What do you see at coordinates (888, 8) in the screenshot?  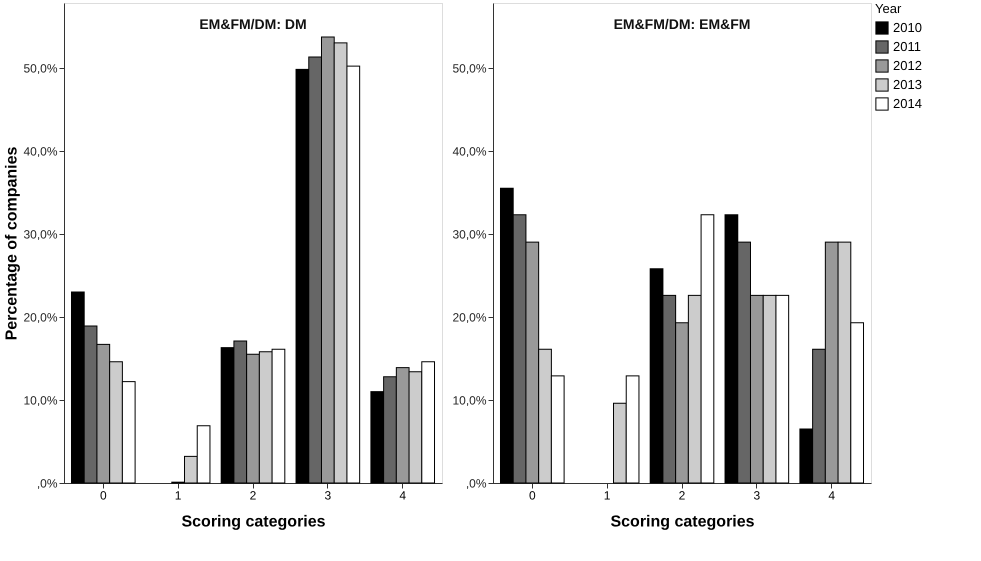 I see `legend-title: Year` at bounding box center [888, 8].